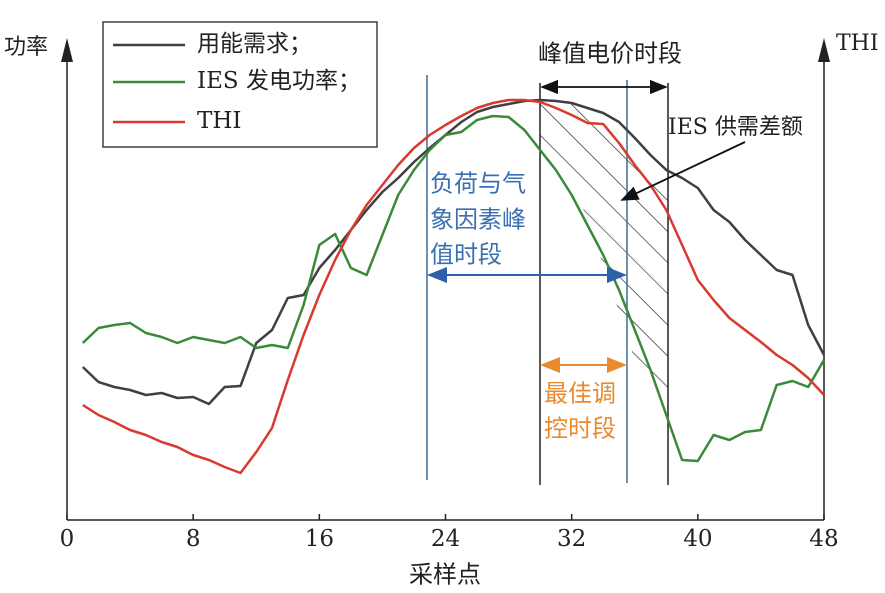 This screenshot has height=593, width=885. Describe the element at coordinates (193, 539) in the screenshot. I see `x-tick-label: 8` at that location.